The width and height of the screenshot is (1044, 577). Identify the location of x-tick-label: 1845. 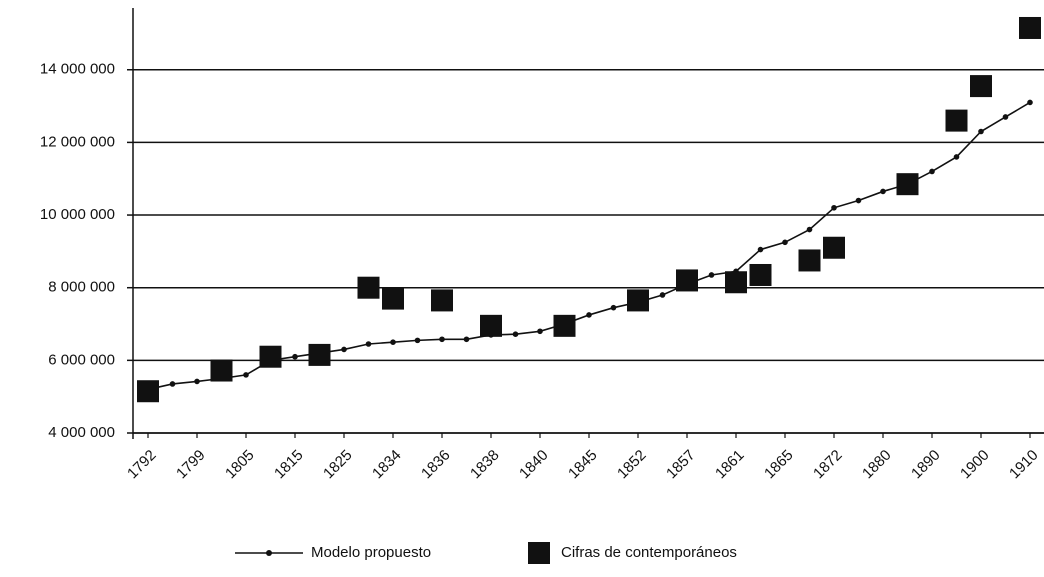
(583, 465).